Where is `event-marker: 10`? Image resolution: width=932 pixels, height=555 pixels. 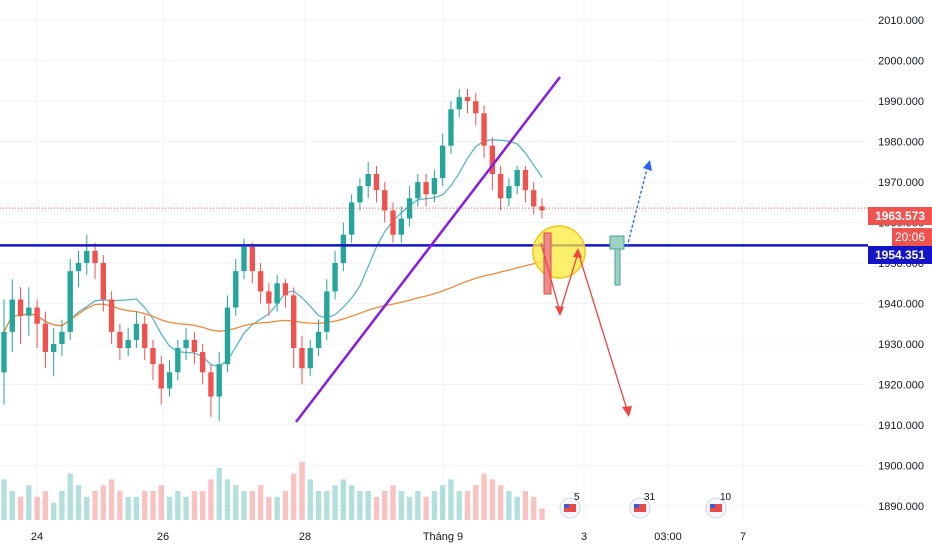
event-marker: 10 is located at coordinates (718, 505).